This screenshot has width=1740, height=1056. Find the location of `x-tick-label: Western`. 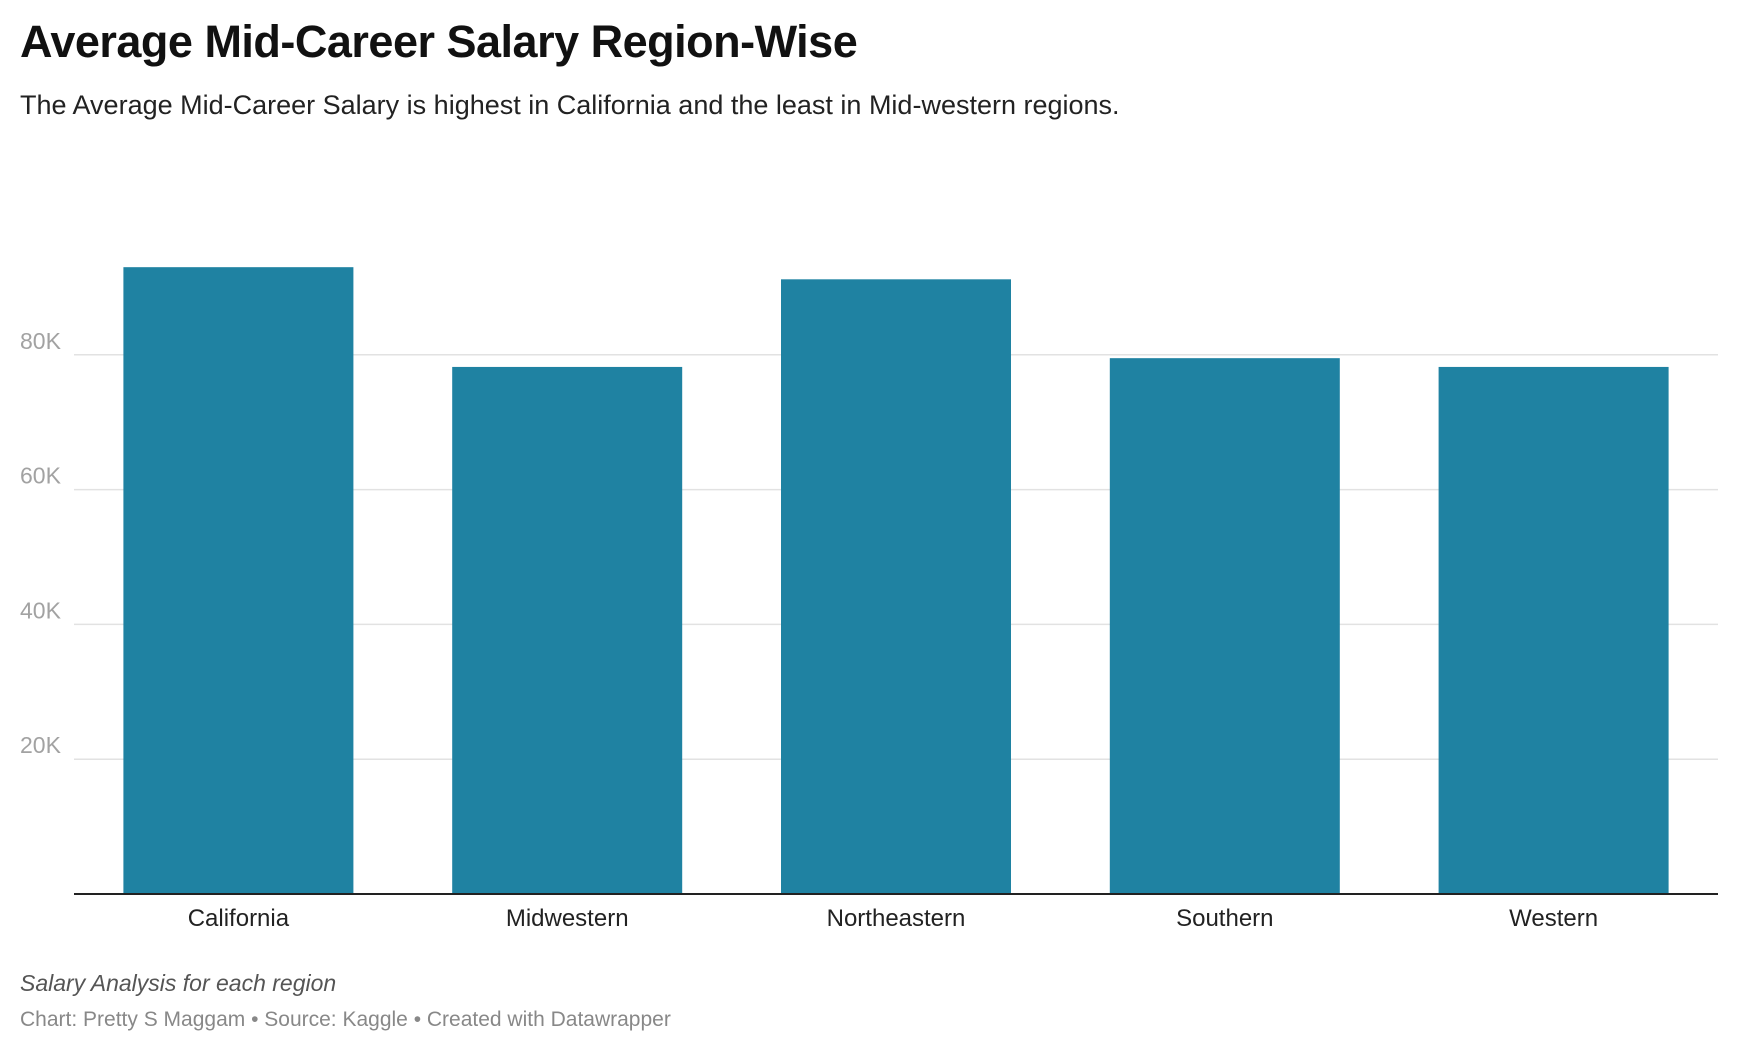

x-tick-label: Western is located at coordinates (1553, 918).